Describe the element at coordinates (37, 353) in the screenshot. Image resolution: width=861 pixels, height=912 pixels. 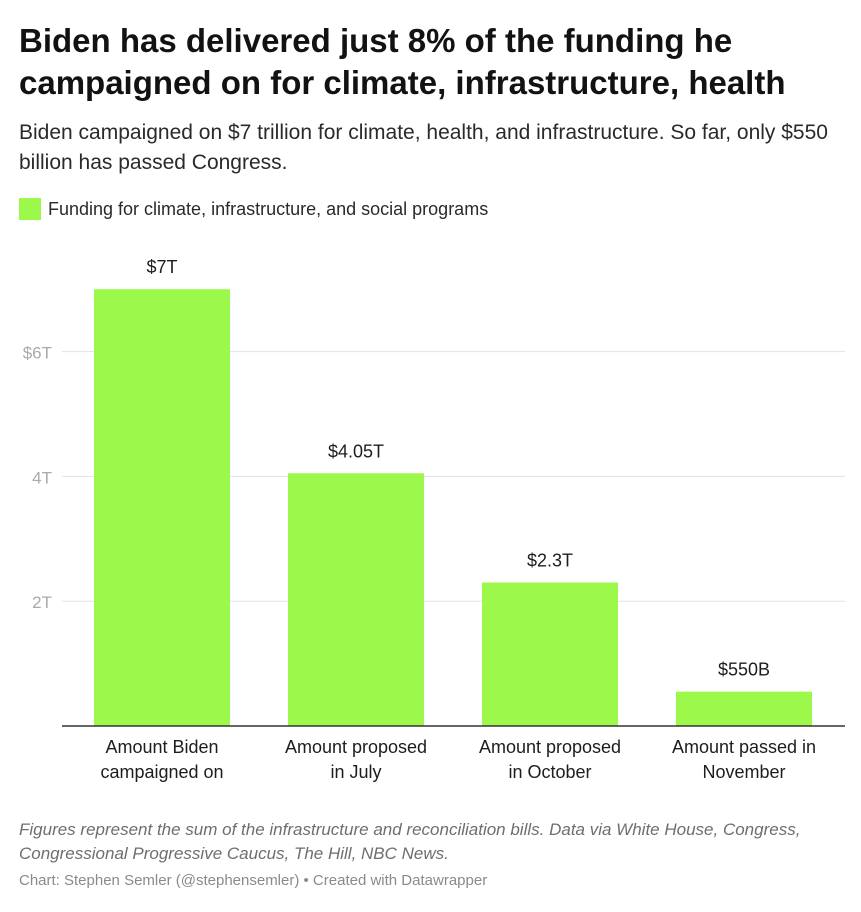
I see `y-tick-label: $6T` at that location.